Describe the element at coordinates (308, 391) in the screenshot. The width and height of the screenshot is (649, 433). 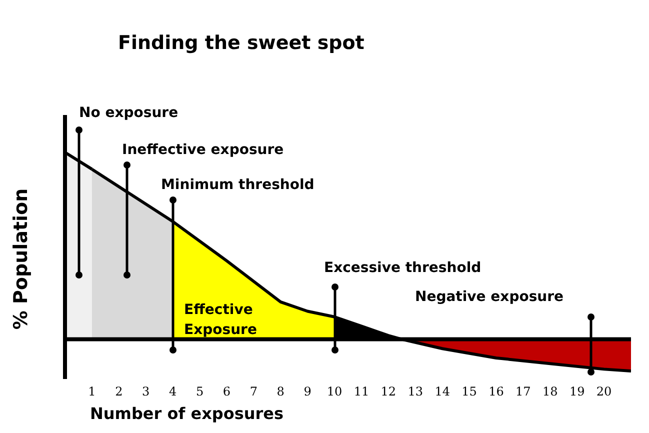
I see `x-tick-label: 9` at that location.